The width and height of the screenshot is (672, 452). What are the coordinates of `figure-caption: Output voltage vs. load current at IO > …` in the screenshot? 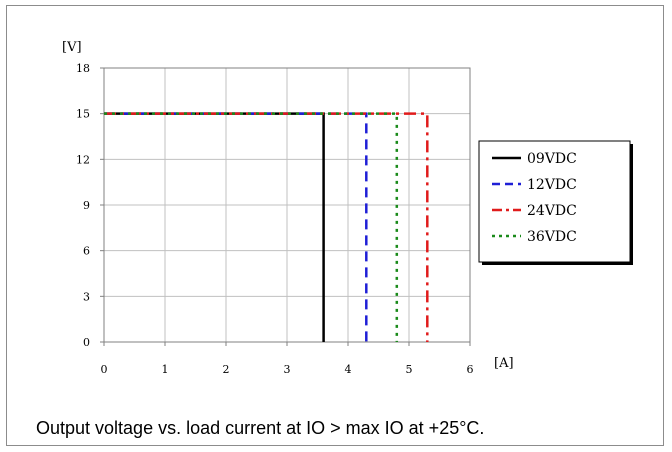 It's located at (260, 428).